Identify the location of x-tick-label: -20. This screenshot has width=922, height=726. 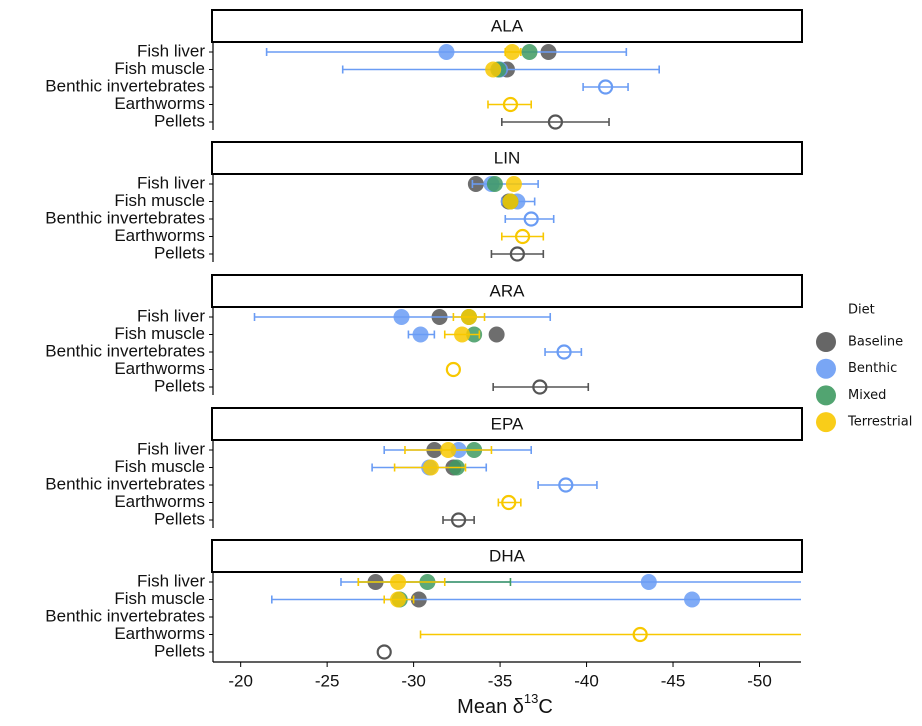
(240, 680).